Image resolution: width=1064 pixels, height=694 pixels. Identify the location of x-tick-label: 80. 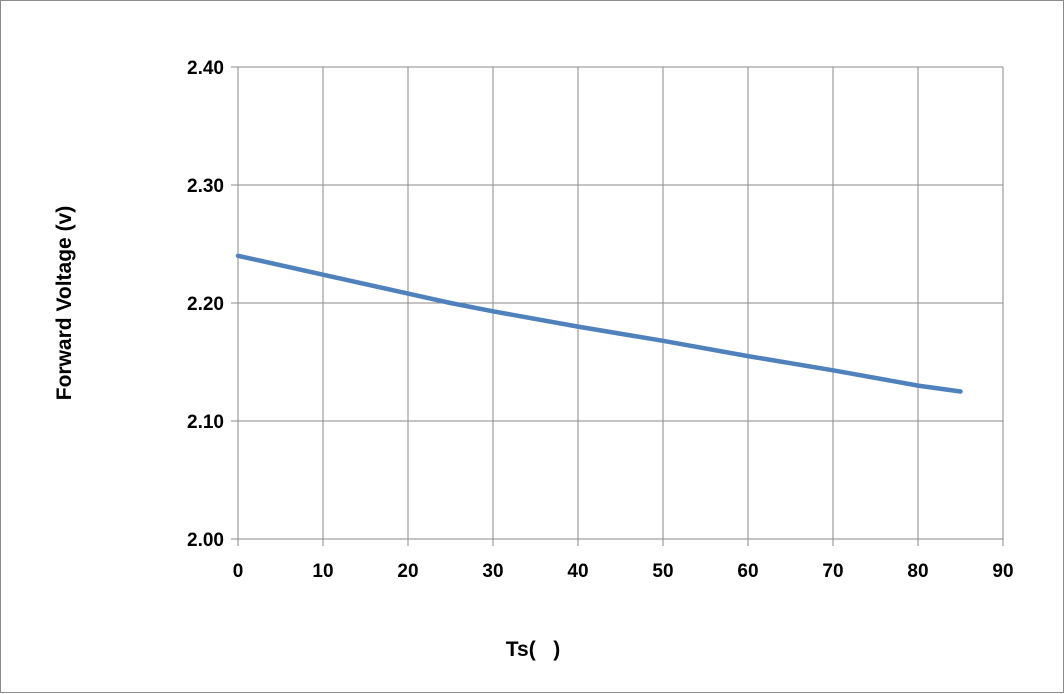
(917, 571).